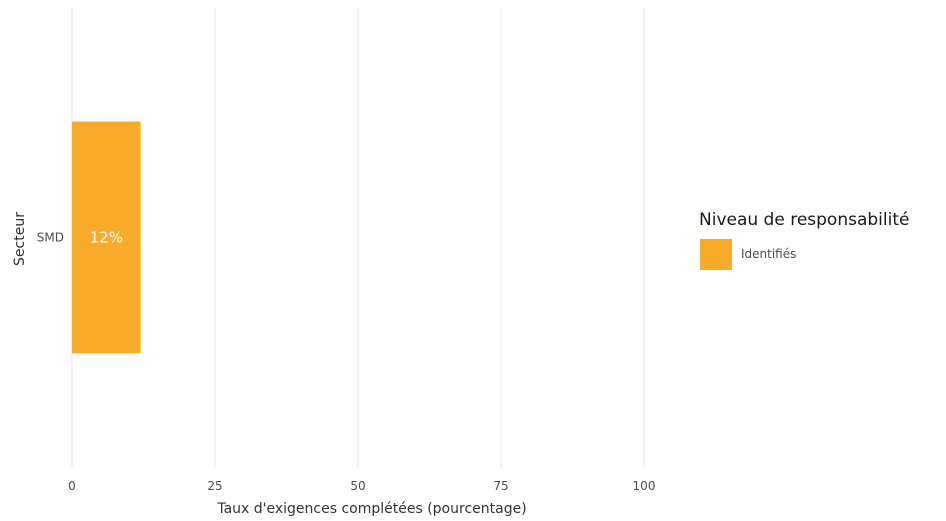  I want to click on legend-title: Niveau de responsabilité, so click(804, 220).